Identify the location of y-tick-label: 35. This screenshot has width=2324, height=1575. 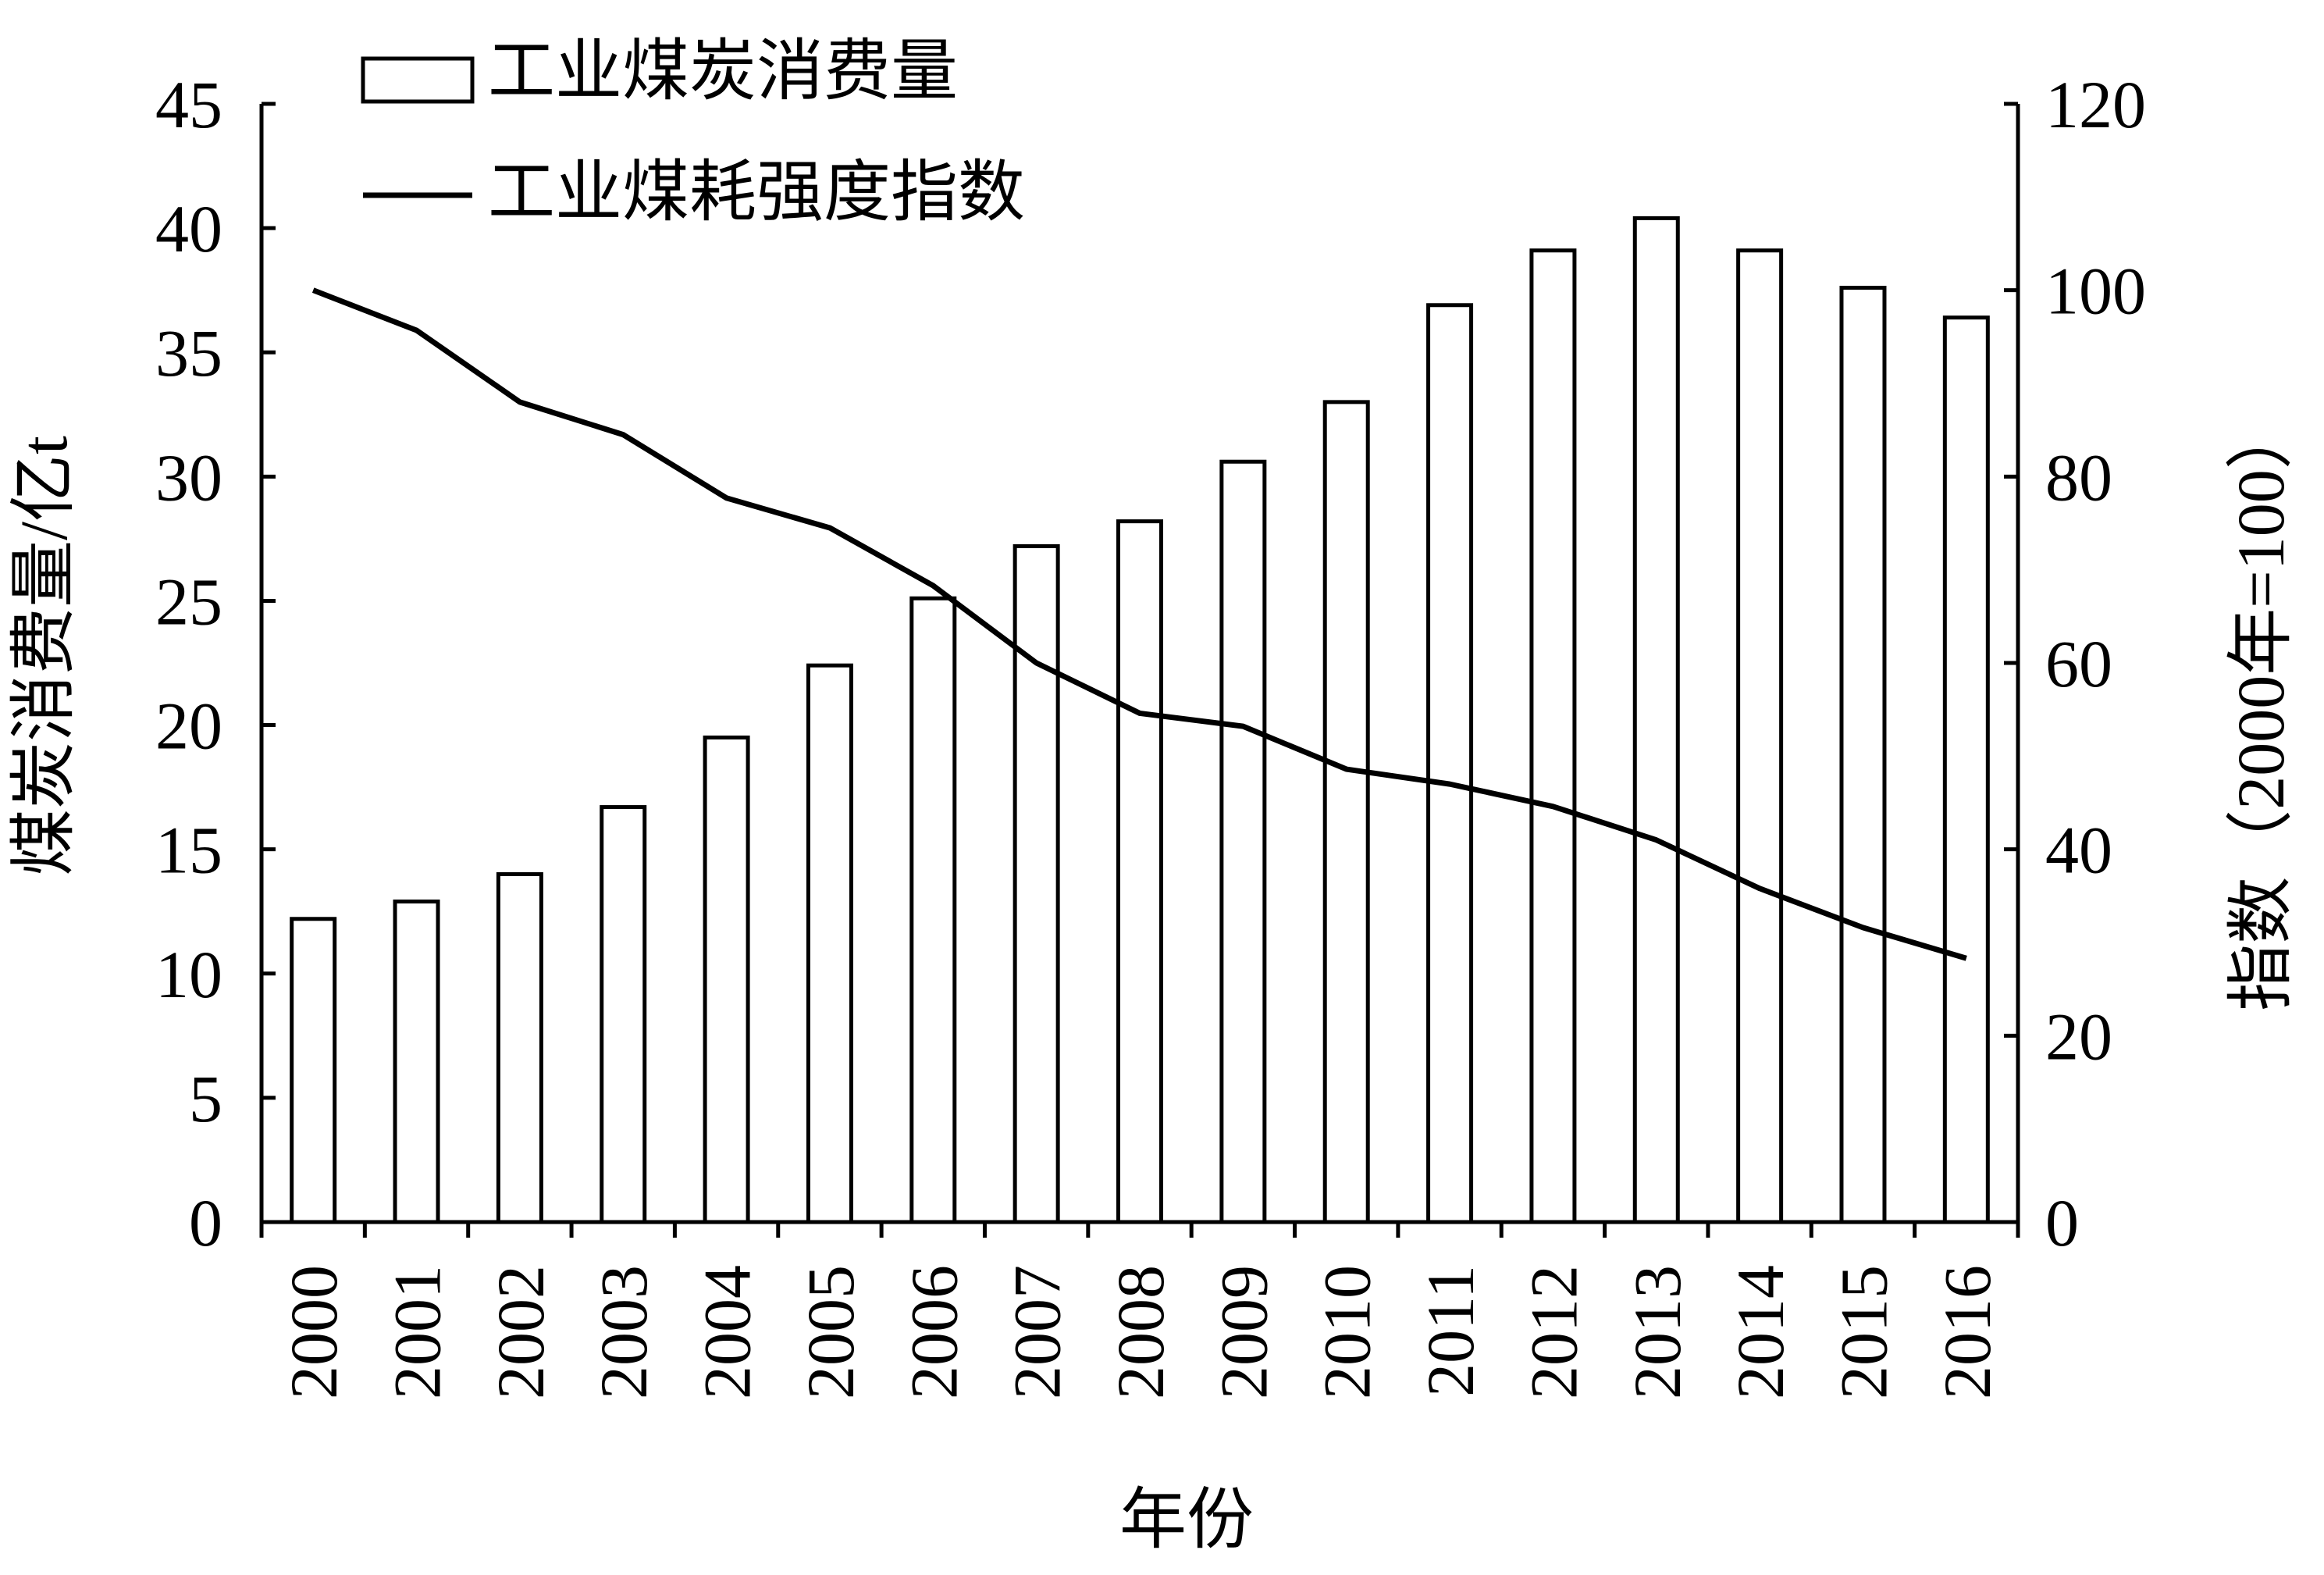
(188, 352).